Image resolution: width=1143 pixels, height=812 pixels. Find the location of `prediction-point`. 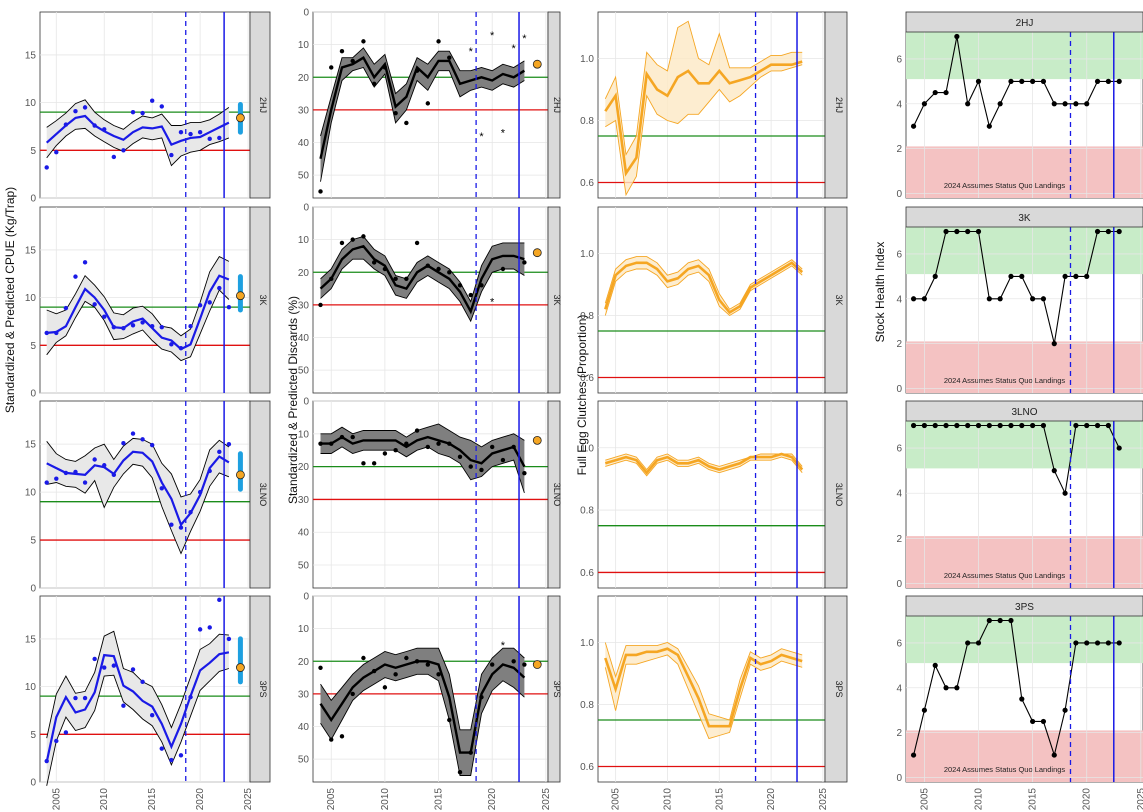

prediction-point is located at coordinates (240, 475).